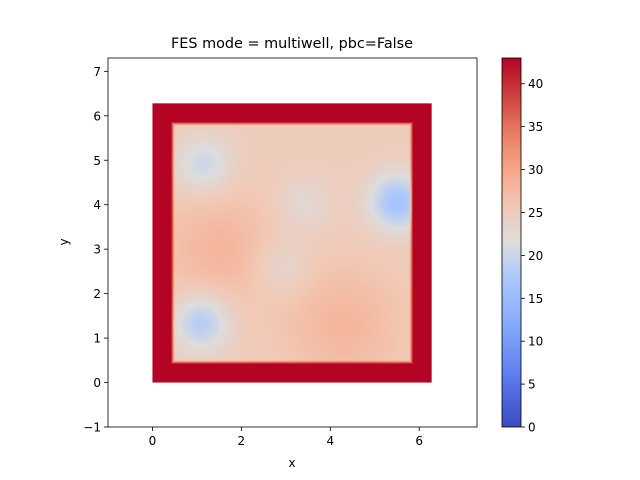 This screenshot has width=640, height=480. I want to click on x-tick-label: 2, so click(242, 441).